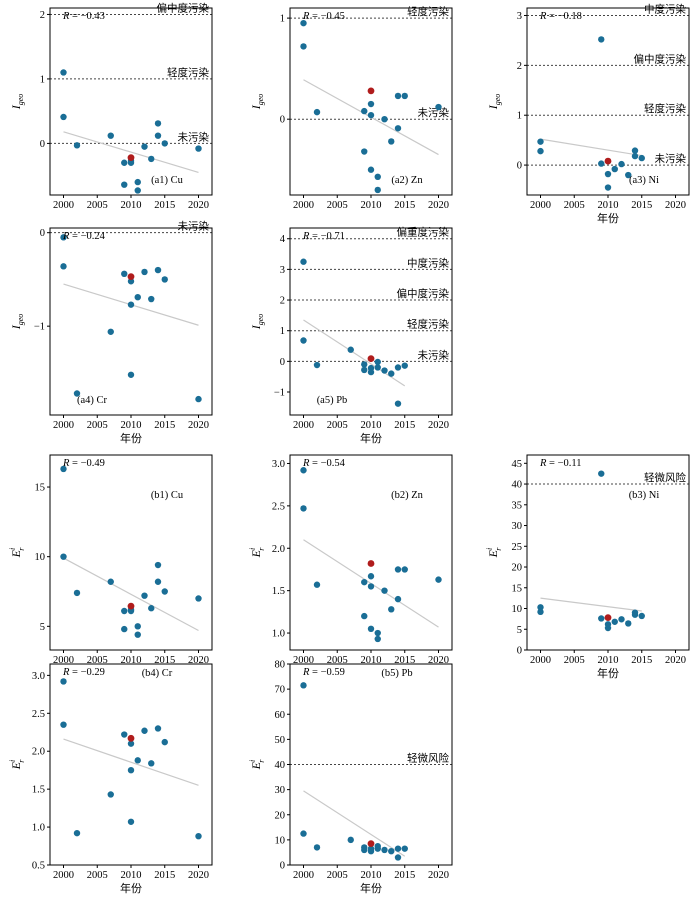 Image resolution: width=700 pixels, height=899 pixels. I want to click on chart-b2-y-tick-label: 1.5, so click(278, 591).